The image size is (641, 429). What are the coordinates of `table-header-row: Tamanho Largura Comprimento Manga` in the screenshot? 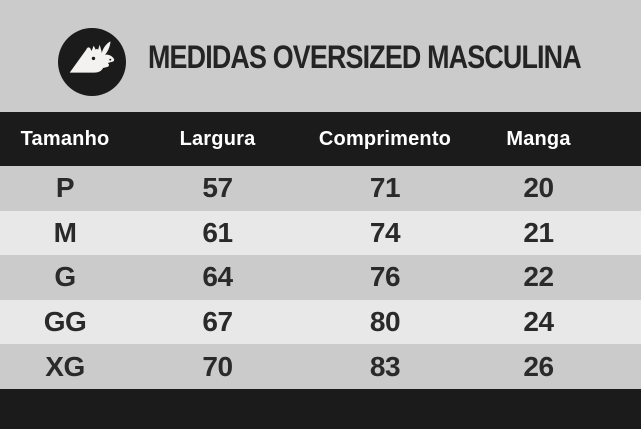 It's located at (320, 139).